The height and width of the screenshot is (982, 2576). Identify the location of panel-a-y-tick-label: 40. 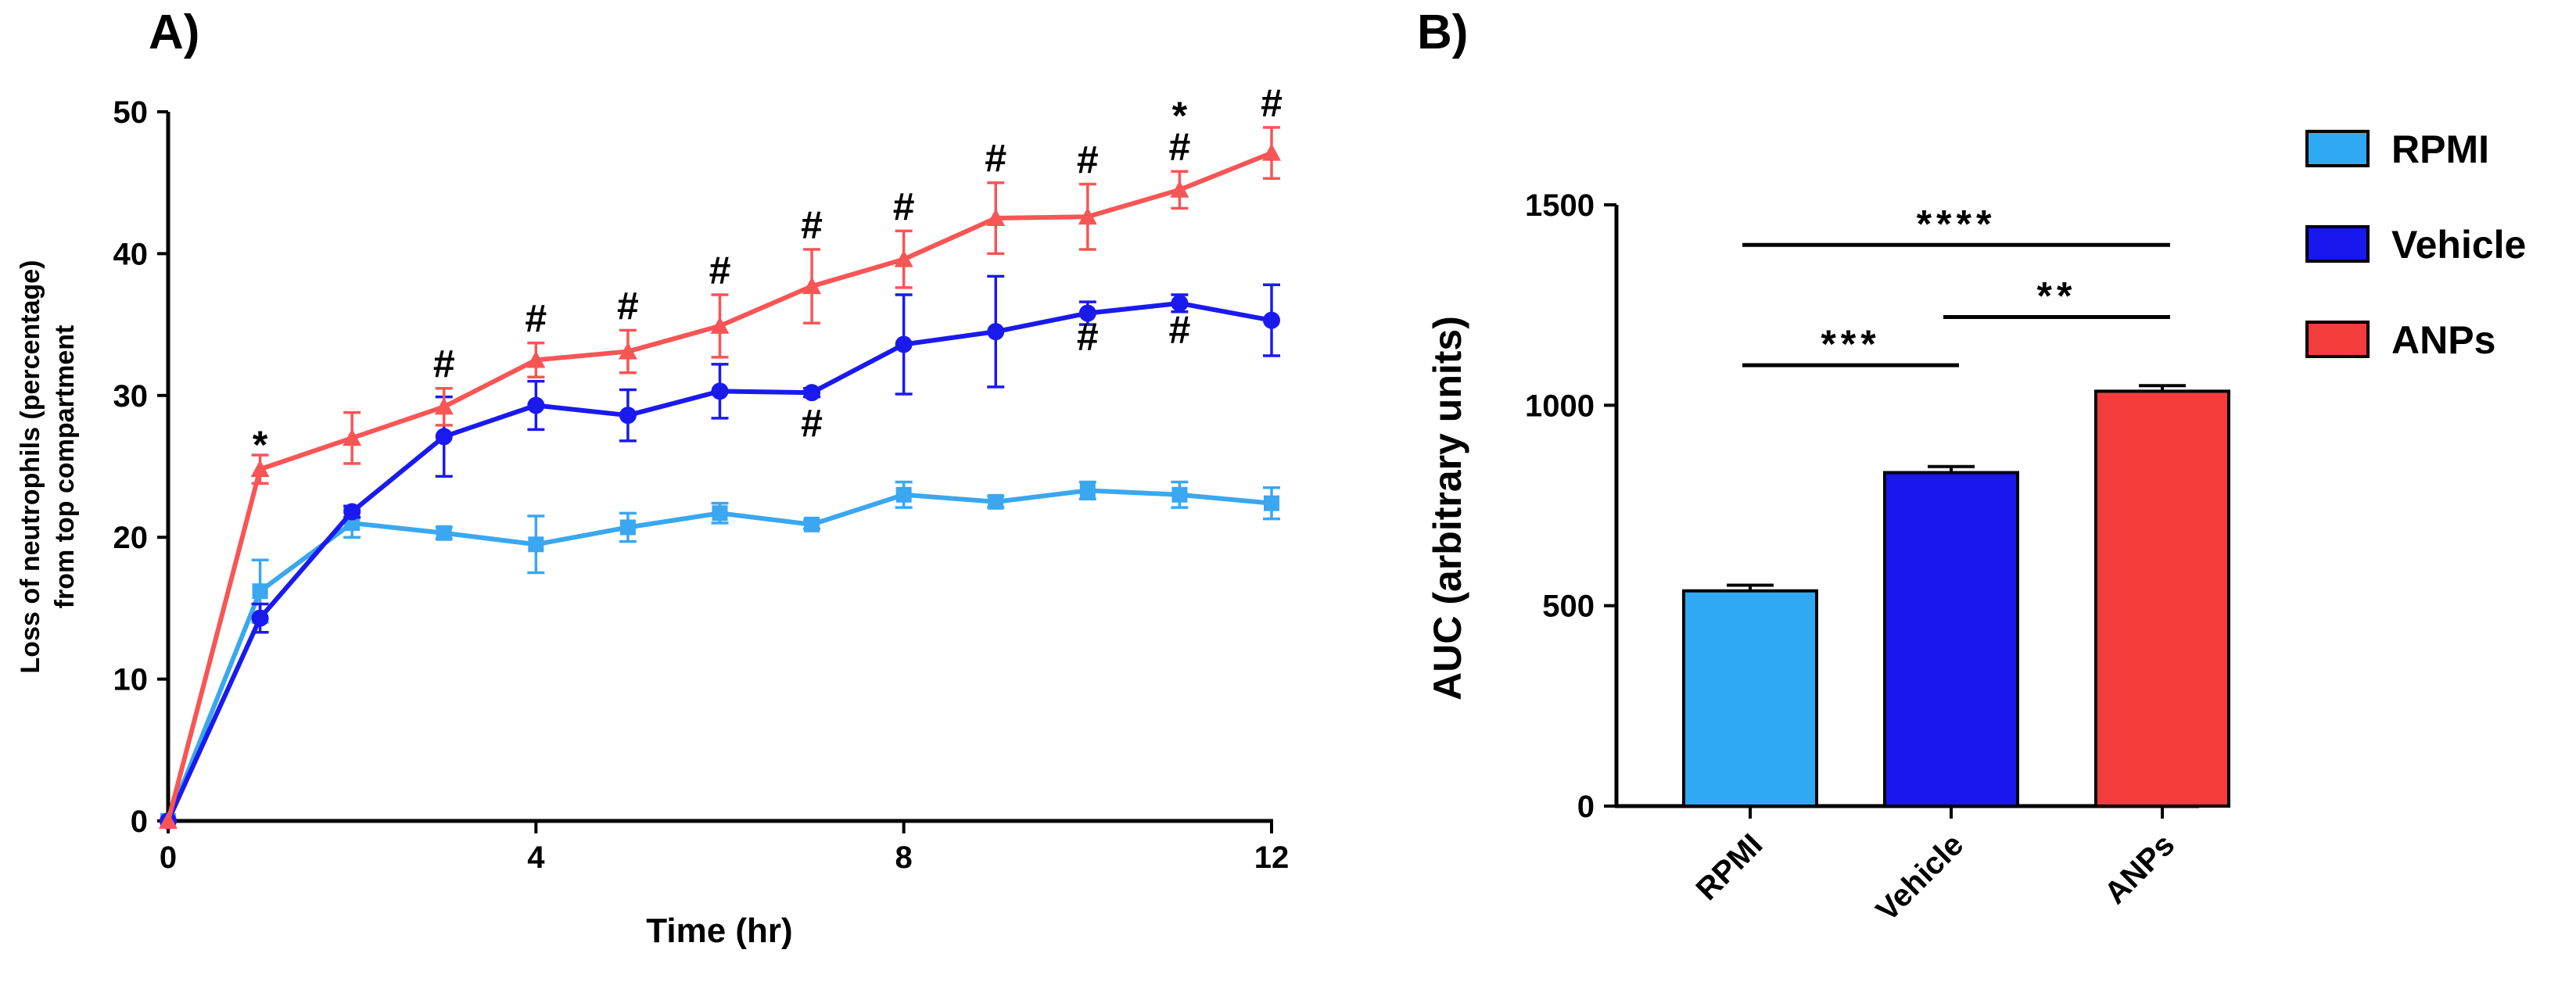
(131, 254).